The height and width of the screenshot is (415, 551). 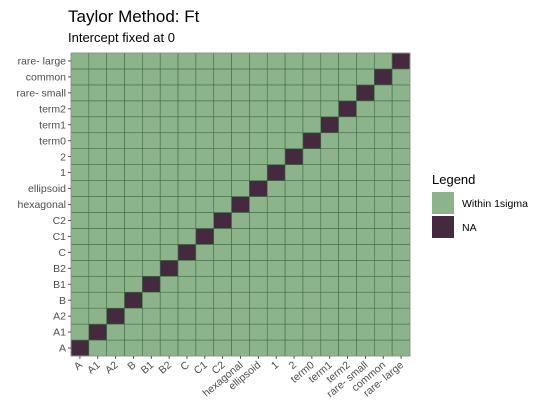 What do you see at coordinates (121, 37) in the screenshot?
I see `chart-subtitle: Intercept fixed at 0` at bounding box center [121, 37].